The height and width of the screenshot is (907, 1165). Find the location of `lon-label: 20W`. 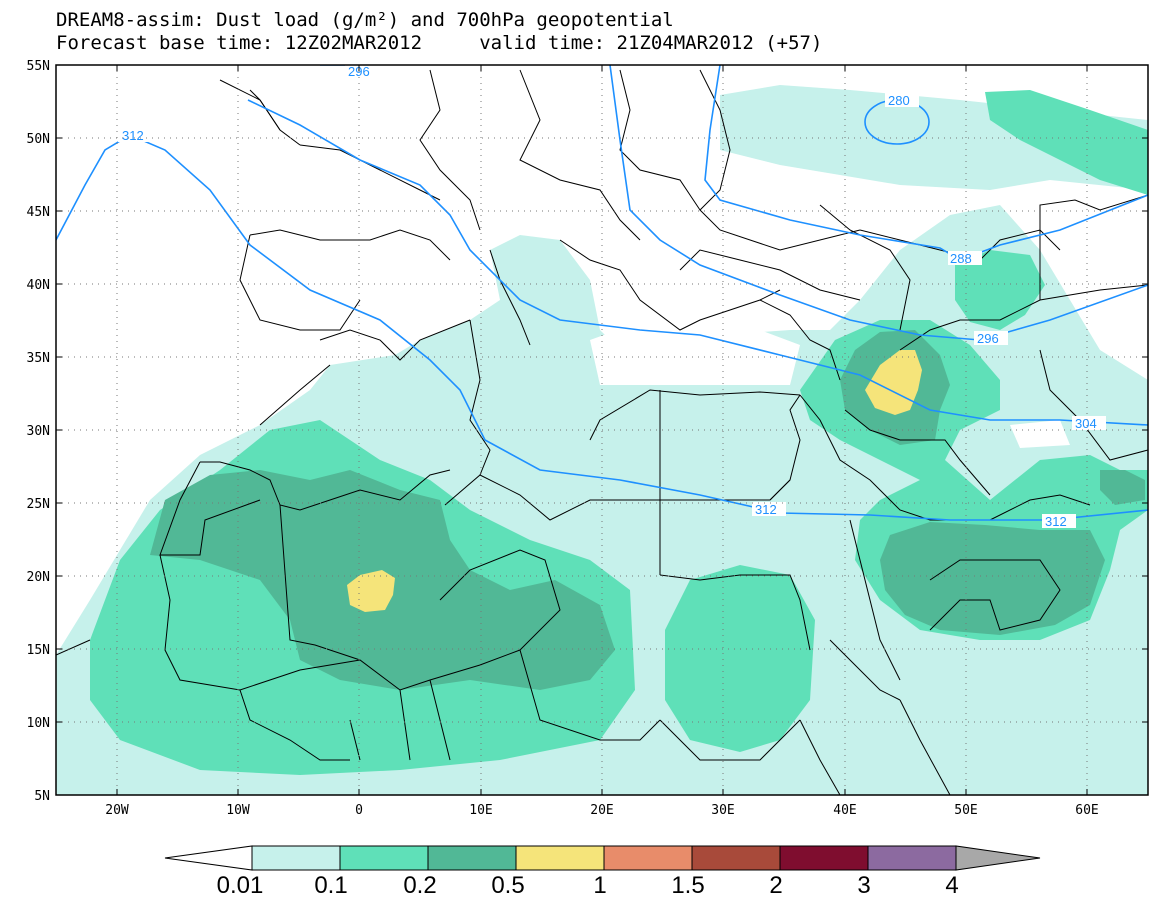

lon-label: 20W is located at coordinates (117, 810).